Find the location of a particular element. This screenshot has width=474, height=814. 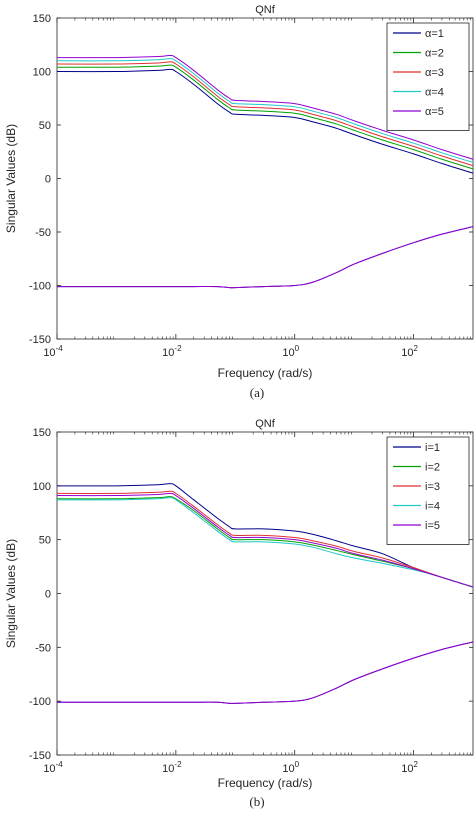

legend-label: α=3 is located at coordinates (434, 73).